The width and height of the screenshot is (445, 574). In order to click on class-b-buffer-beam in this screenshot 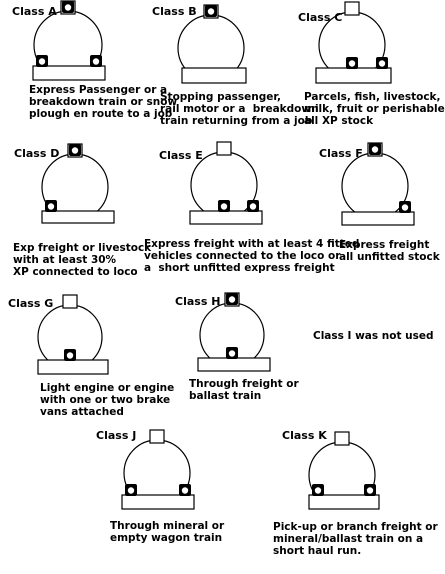, I will do `click(214, 75)`.